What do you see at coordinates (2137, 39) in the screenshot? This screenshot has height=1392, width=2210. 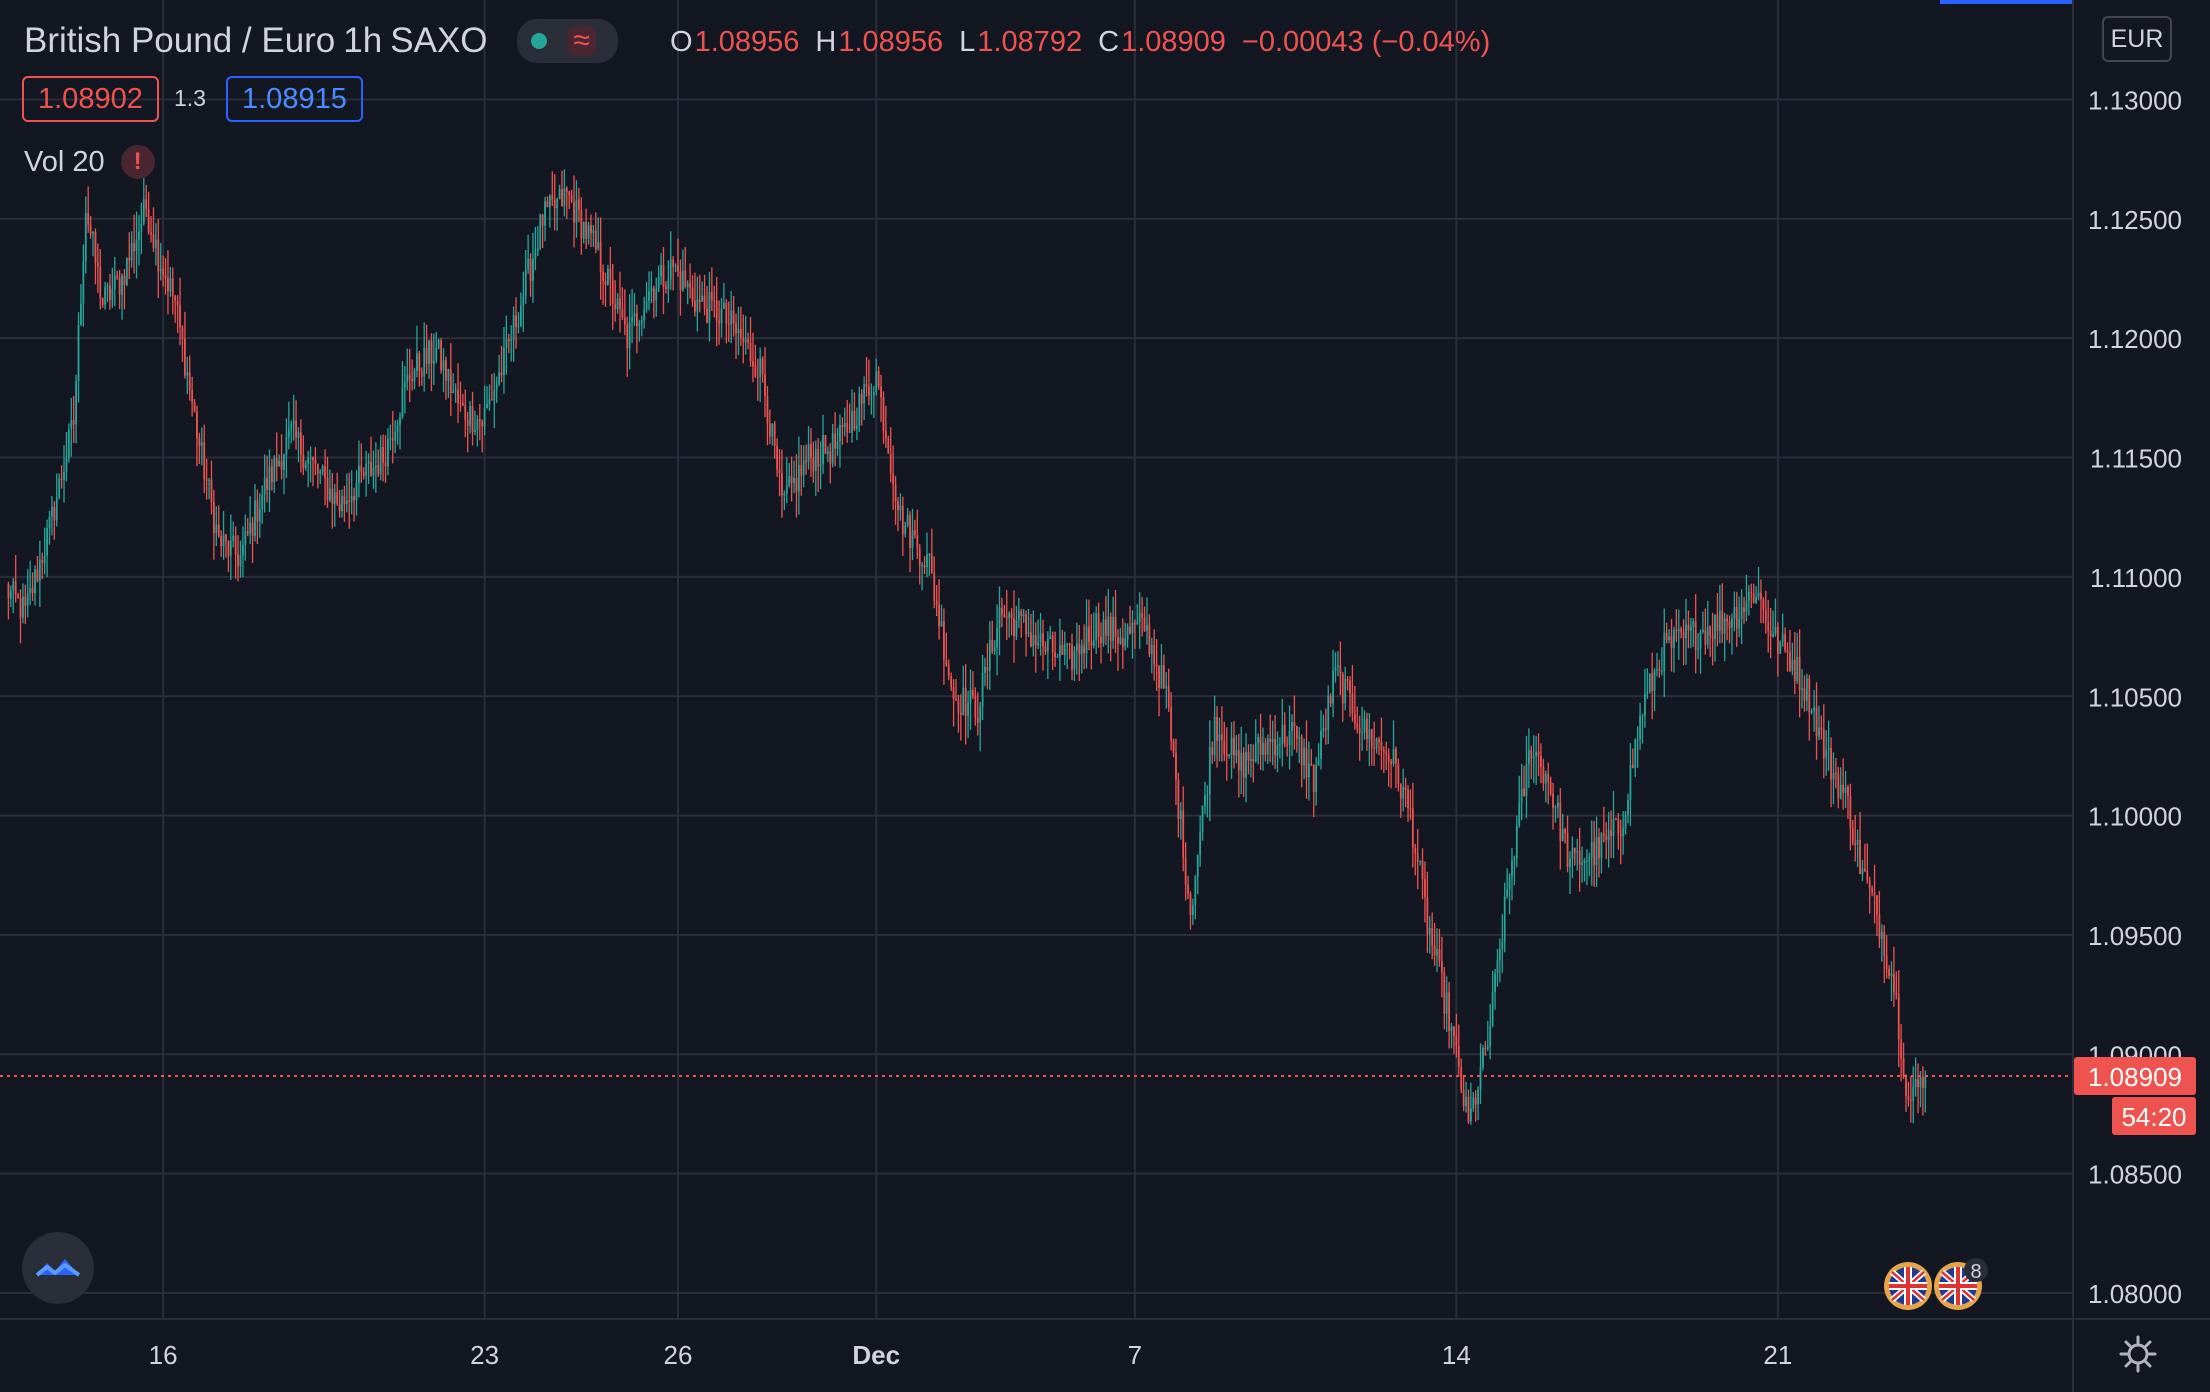 I see `currency-button: EUR` at bounding box center [2137, 39].